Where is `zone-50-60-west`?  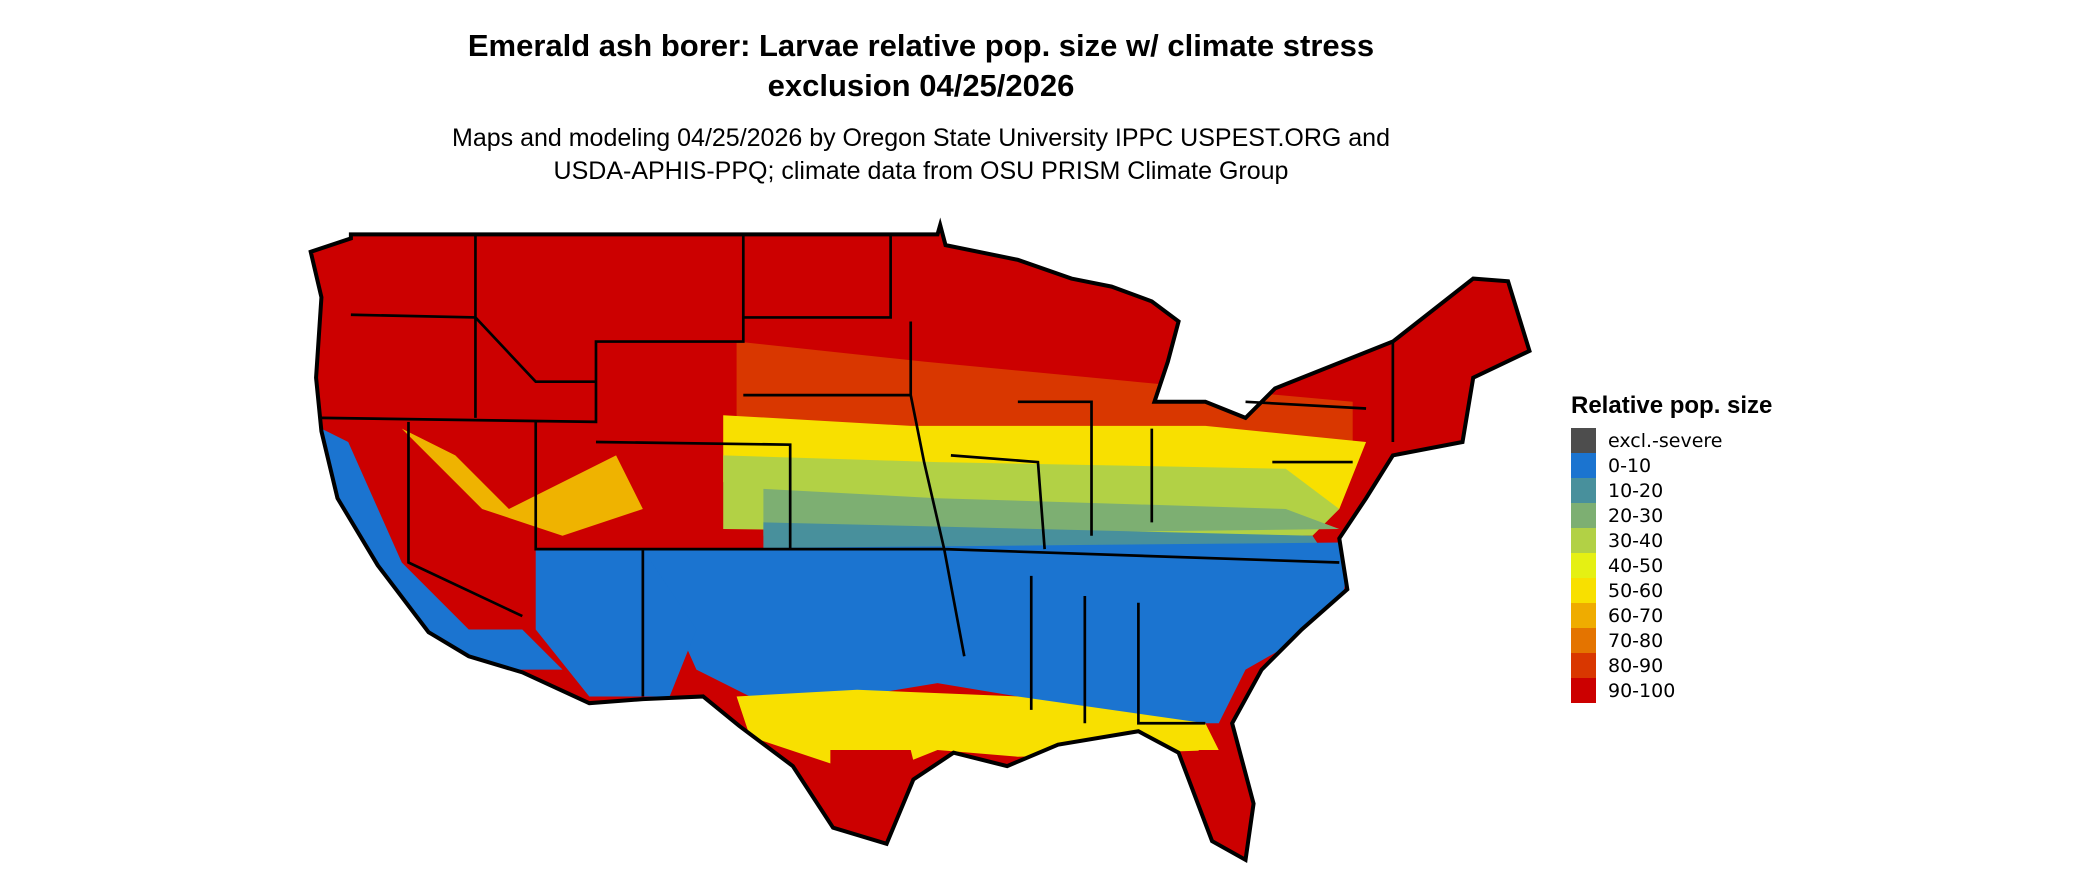
zone-50-60-west is located at coordinates (522, 482).